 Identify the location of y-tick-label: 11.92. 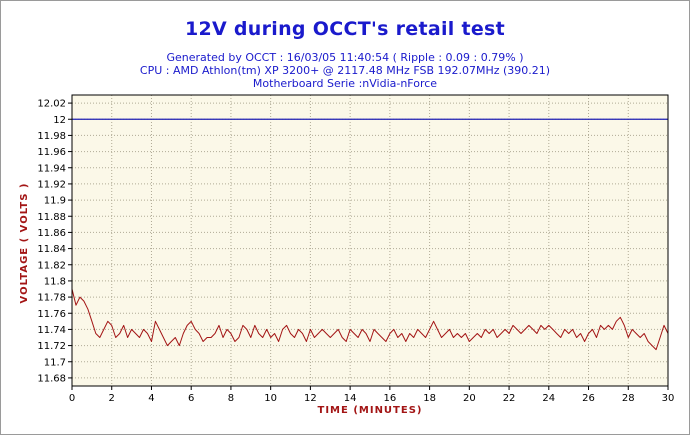
(51, 184).